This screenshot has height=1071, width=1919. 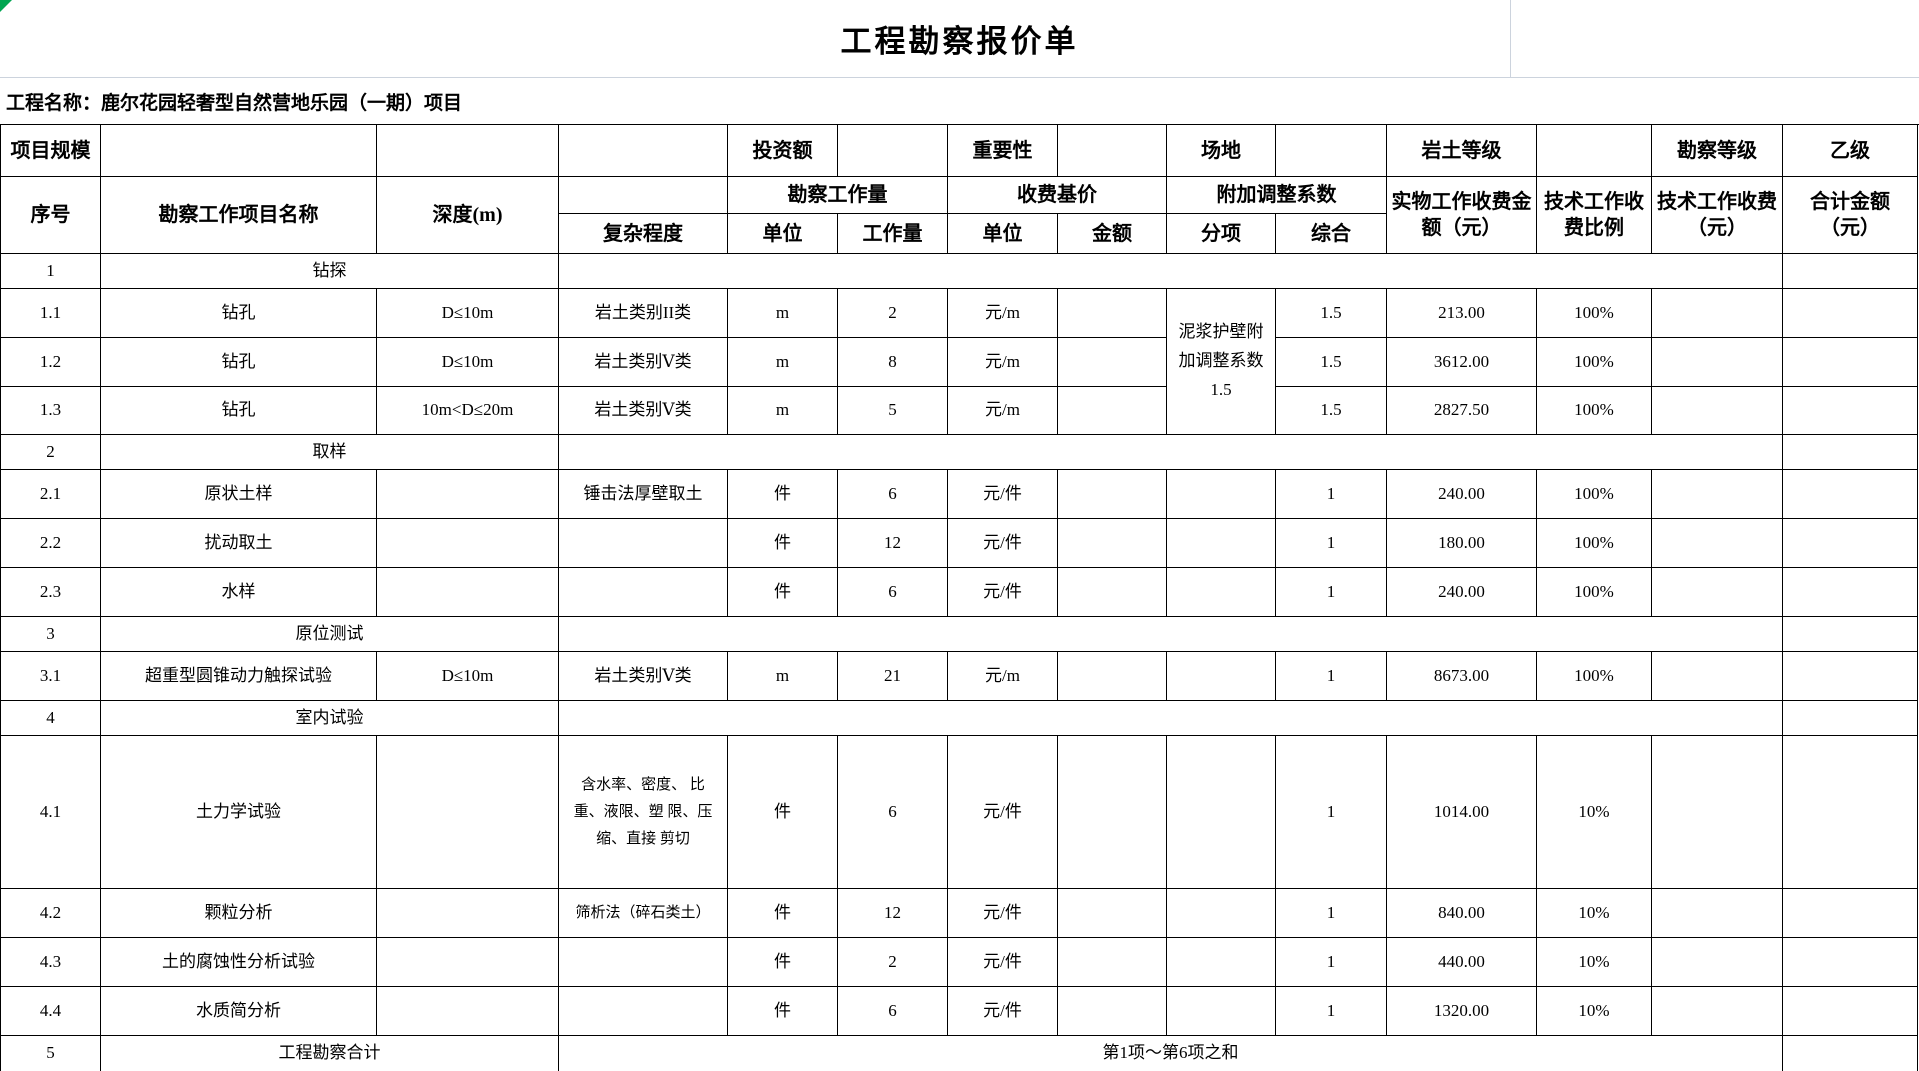 I want to click on section-3-label: 原位测试, so click(x=330, y=634).